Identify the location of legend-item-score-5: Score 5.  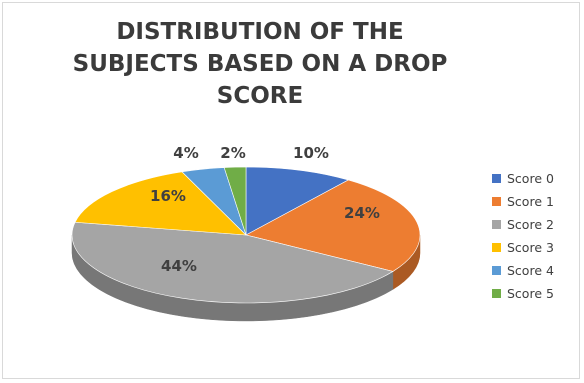
(523, 293).